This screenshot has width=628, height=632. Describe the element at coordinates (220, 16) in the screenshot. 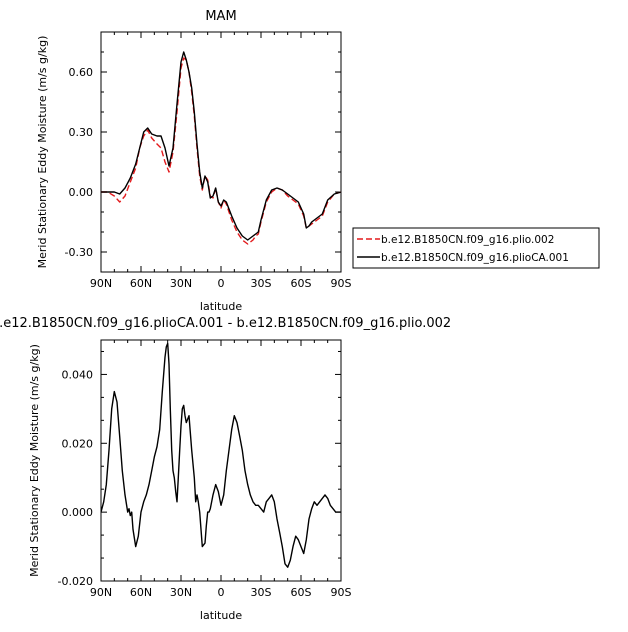

I see `chart-title: MAM` at that location.